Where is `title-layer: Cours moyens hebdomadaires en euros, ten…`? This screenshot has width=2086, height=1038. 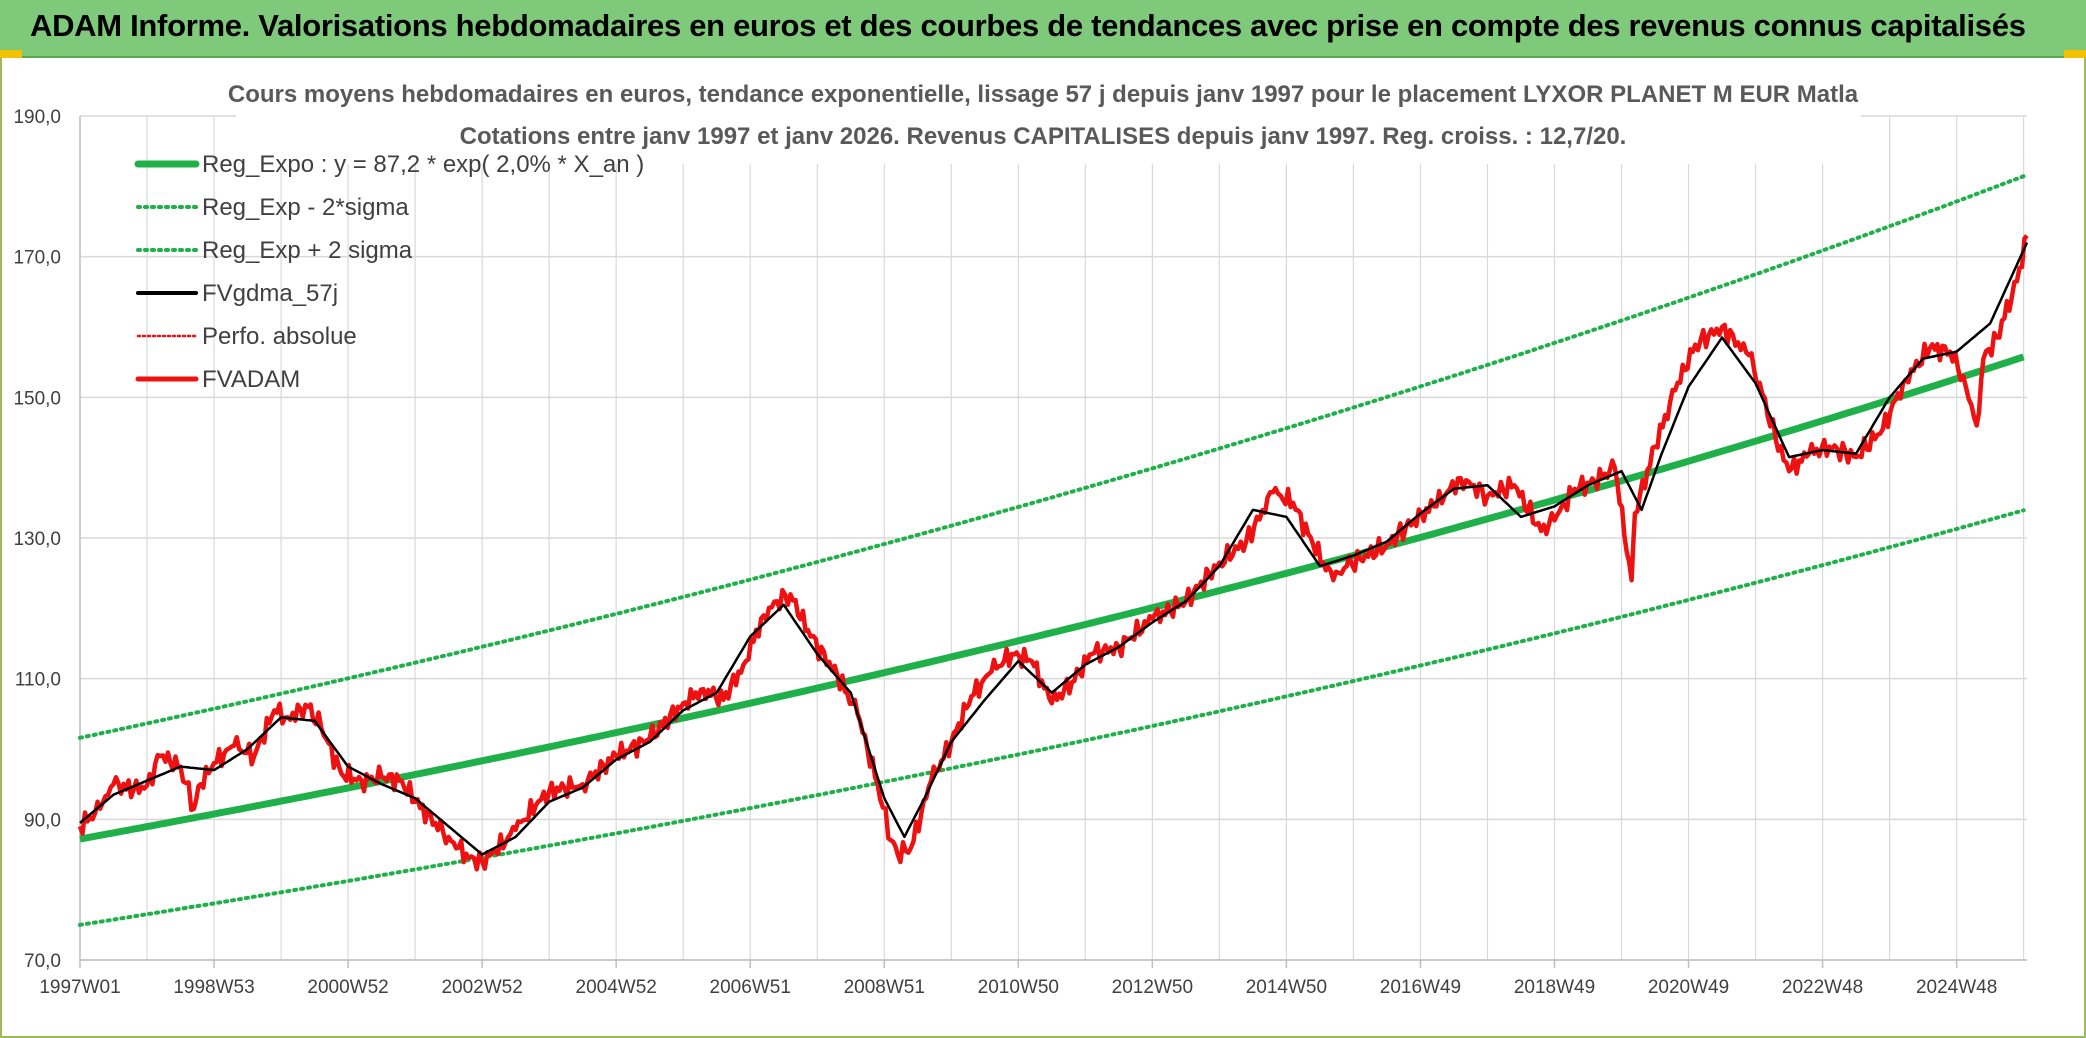 title-layer: Cours moyens hebdomadaires en euros, ten… is located at coordinates (1044, 114).